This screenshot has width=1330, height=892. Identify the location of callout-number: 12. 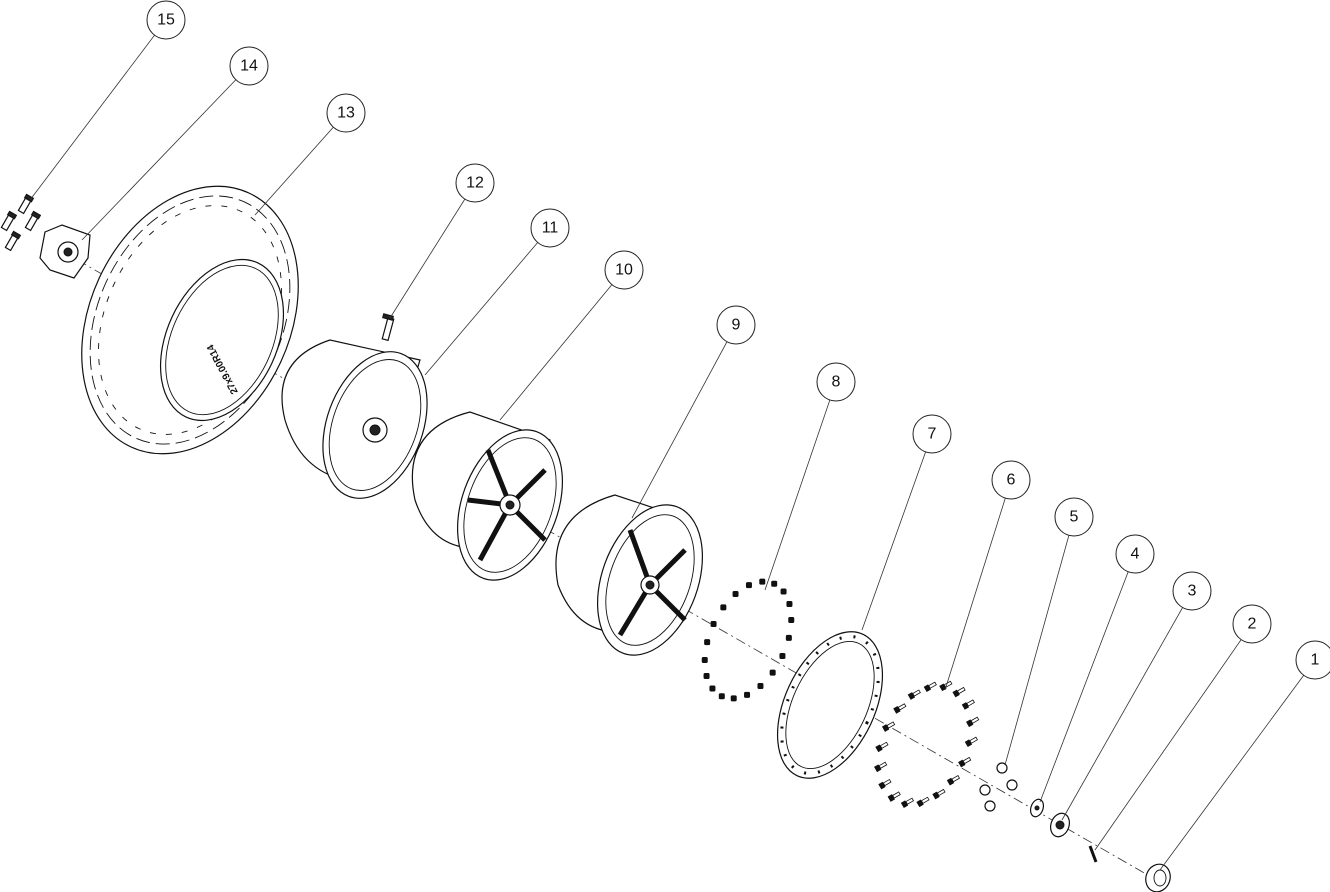
(475, 183).